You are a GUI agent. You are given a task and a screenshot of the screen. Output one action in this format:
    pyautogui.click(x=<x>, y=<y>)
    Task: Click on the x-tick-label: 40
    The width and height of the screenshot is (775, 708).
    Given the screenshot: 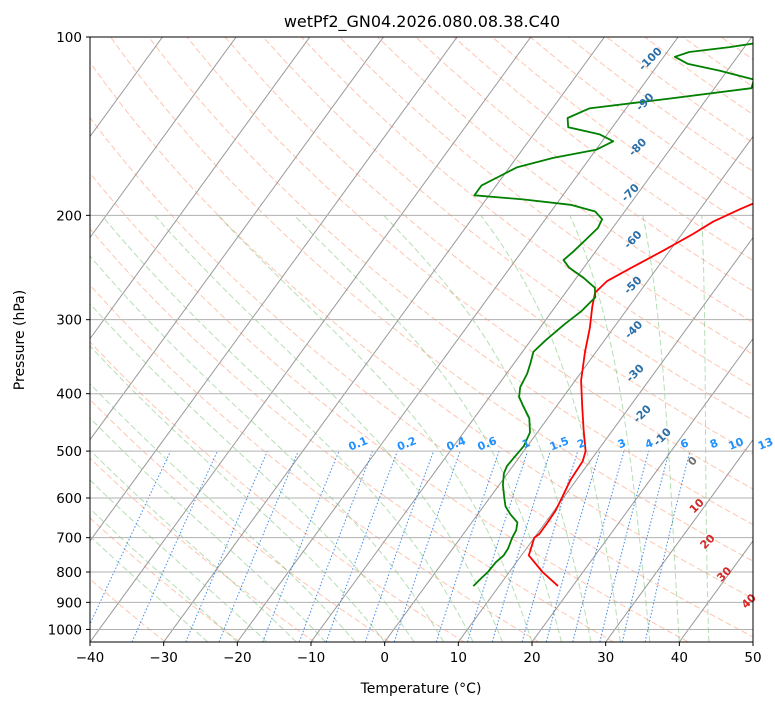 What is the action you would take?
    pyautogui.click(x=679, y=658)
    